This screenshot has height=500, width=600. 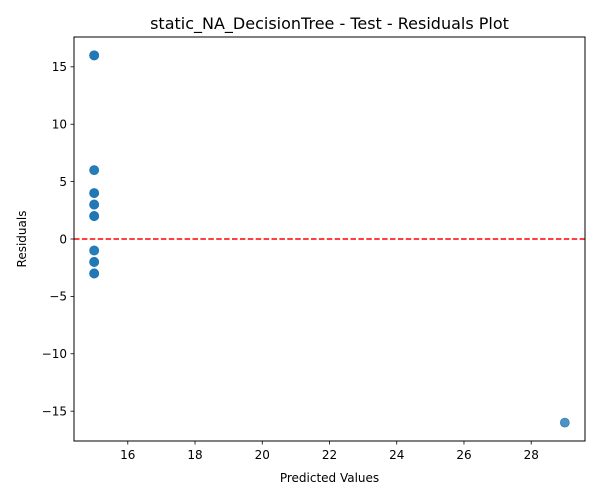 What do you see at coordinates (262, 455) in the screenshot?
I see `x-tick-label: 20` at bounding box center [262, 455].